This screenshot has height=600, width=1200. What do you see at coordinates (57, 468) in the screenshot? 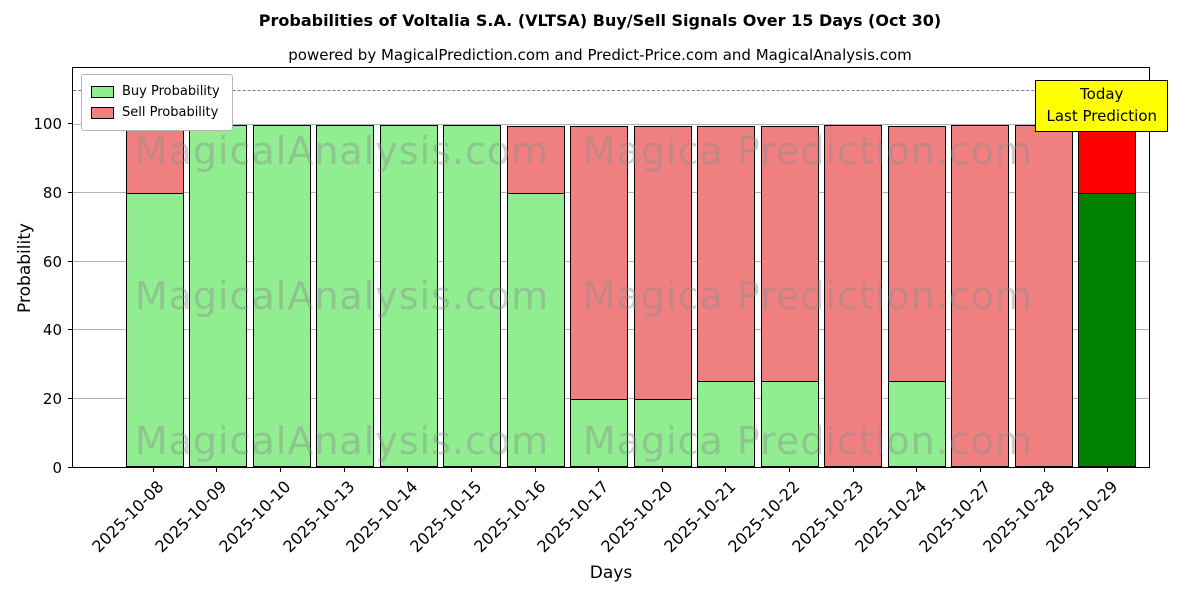
I see `y-tick-label: 0` at bounding box center [57, 468].